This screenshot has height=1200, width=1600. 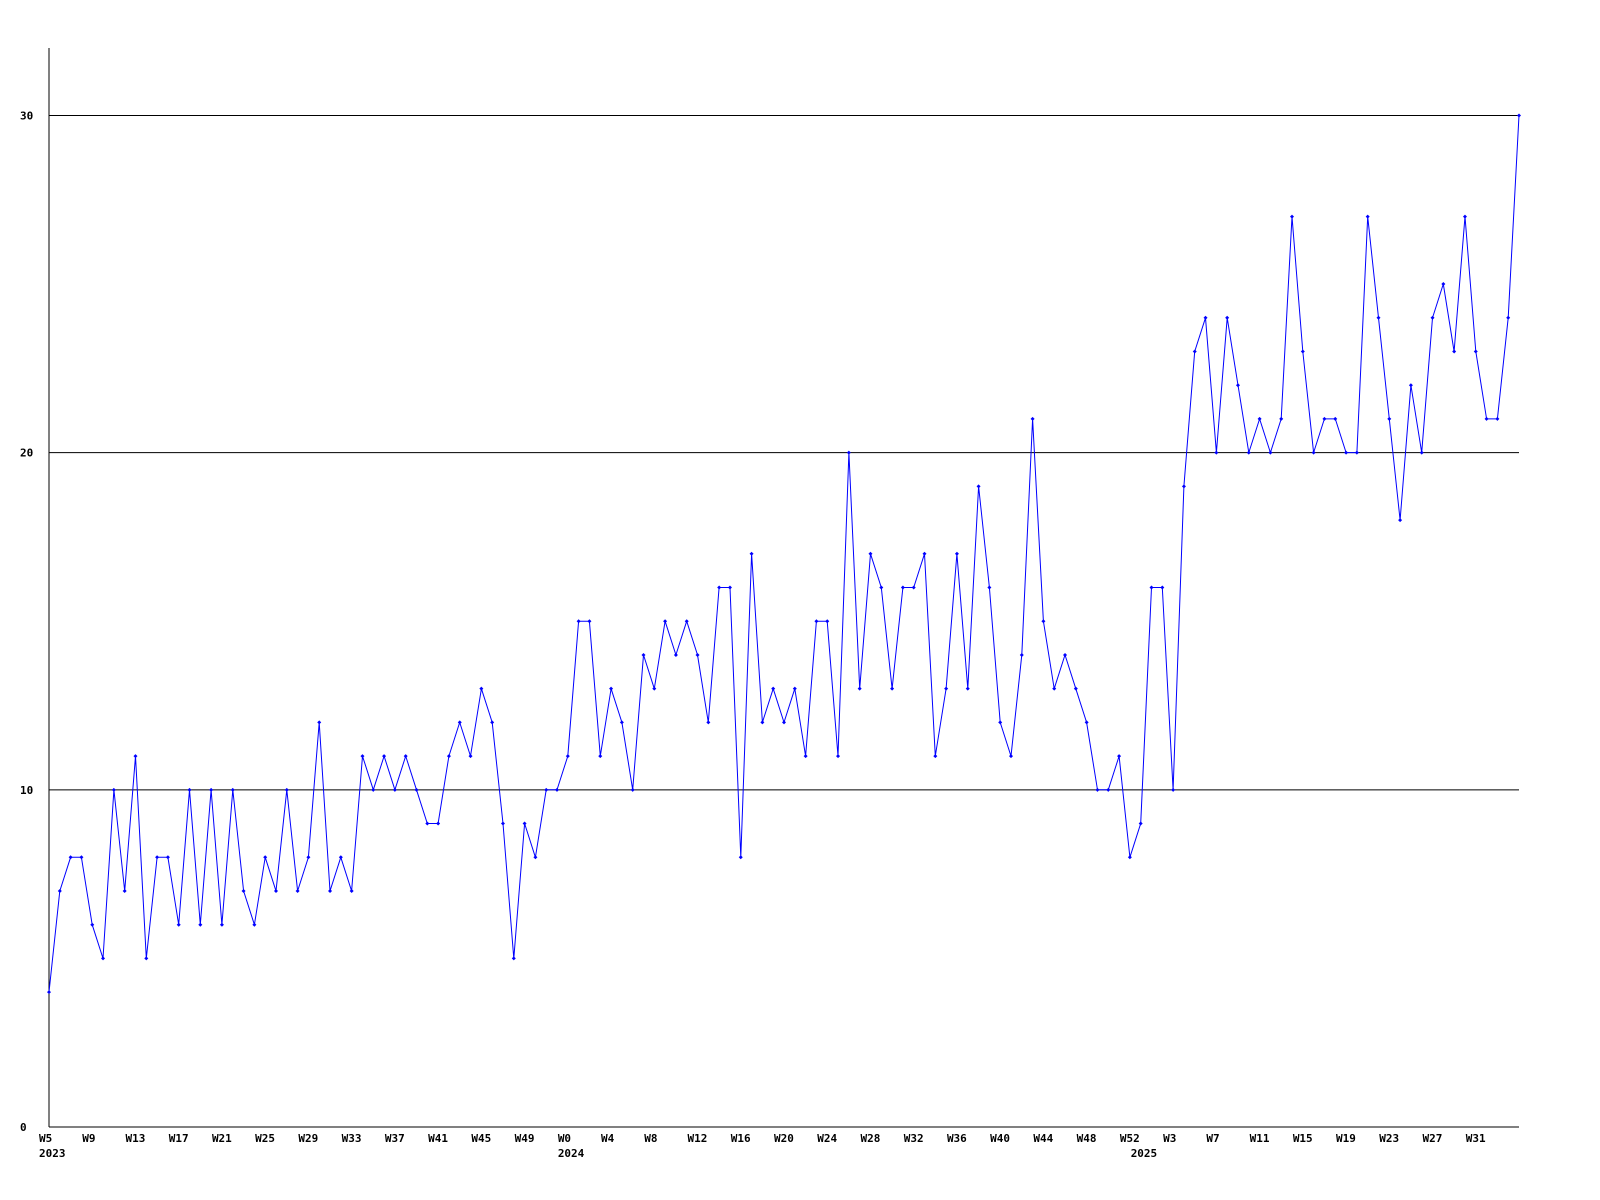 What do you see at coordinates (222, 1138) in the screenshot?
I see `x-tick-label: W21` at bounding box center [222, 1138].